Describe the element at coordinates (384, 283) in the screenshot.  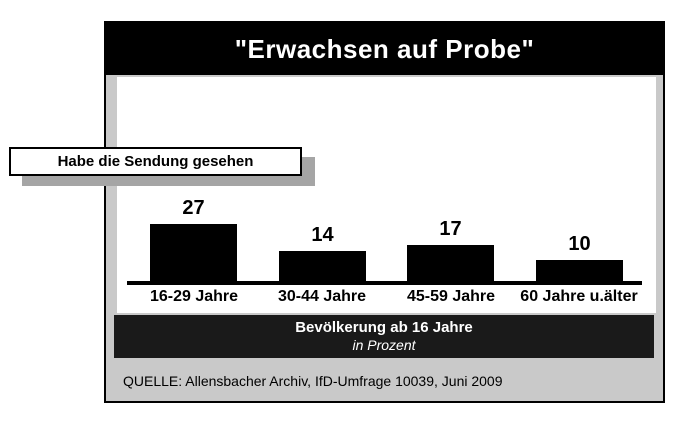
I see `x-axis-line` at that location.